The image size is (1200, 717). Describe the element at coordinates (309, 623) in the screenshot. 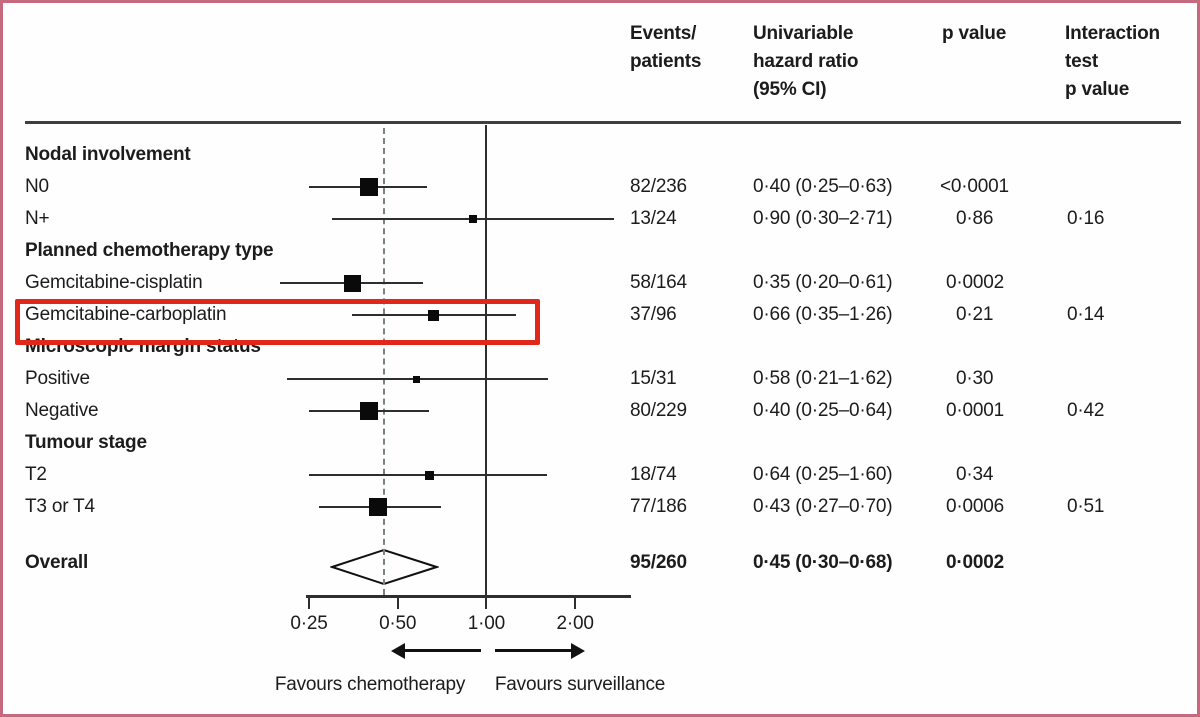

I see `x-axis-tick-label: 0·25` at that location.